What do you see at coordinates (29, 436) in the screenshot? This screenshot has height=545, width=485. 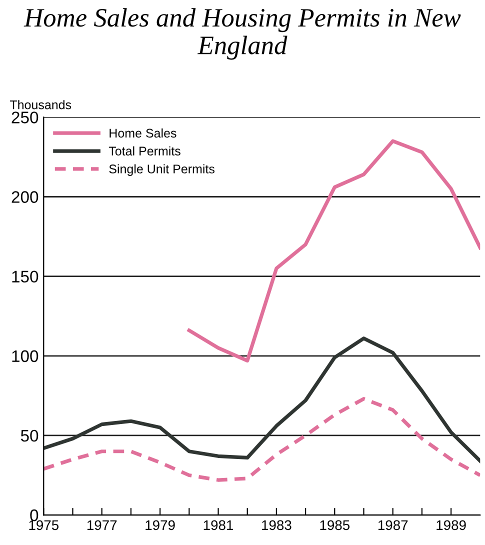 I see `y-tick-label: 50` at bounding box center [29, 436].